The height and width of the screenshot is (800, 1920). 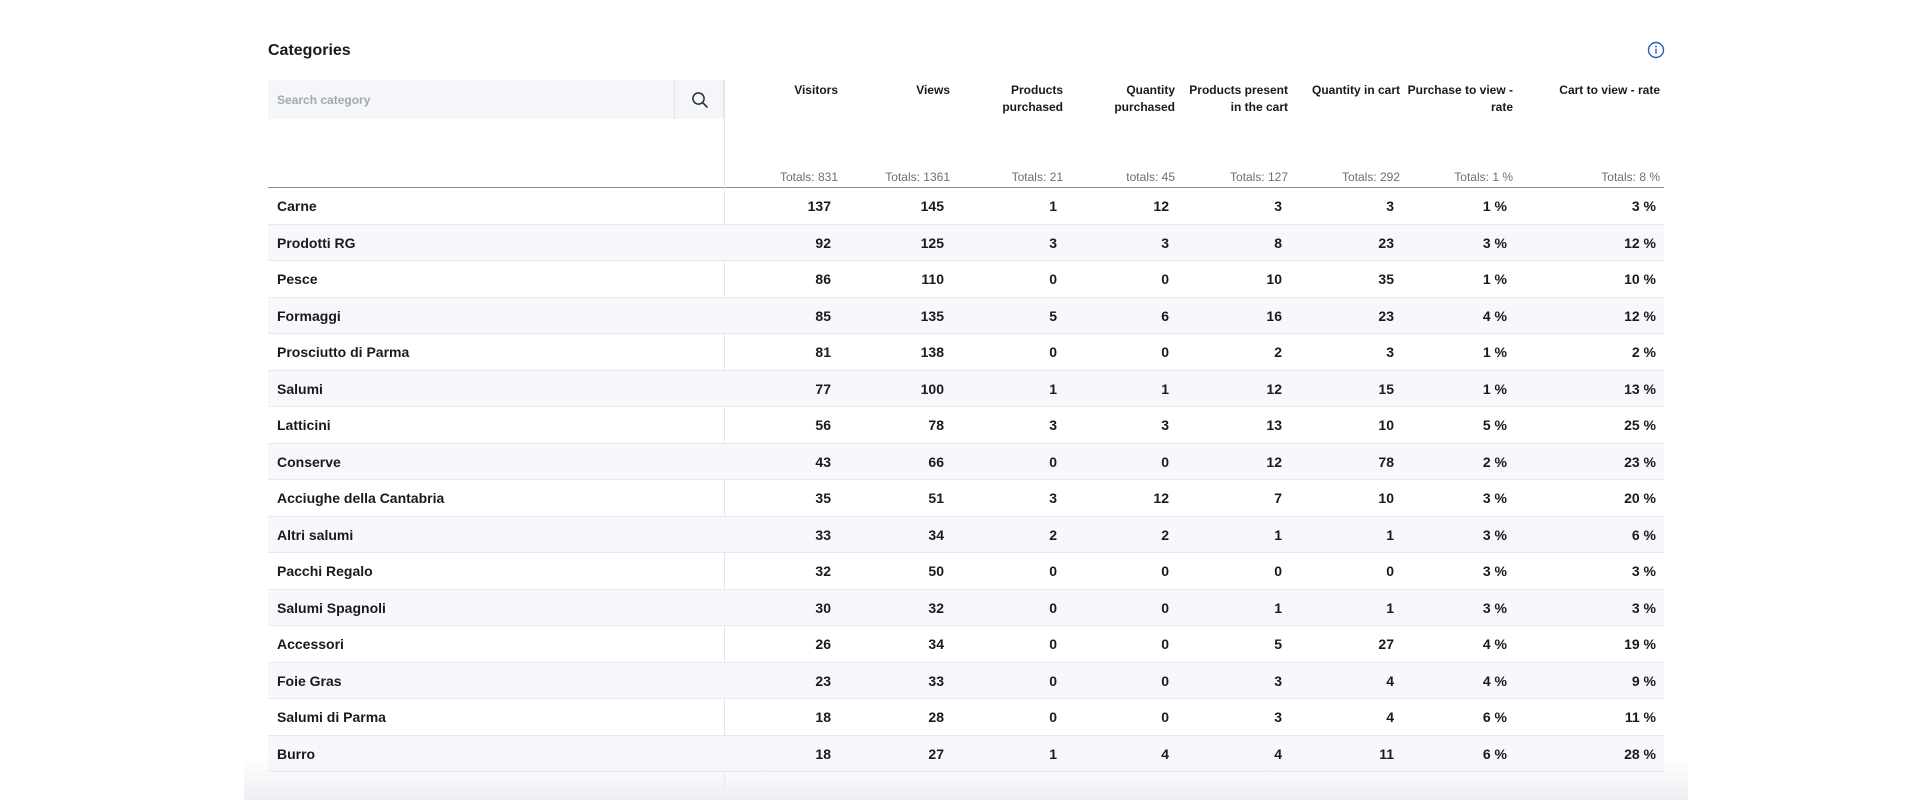 I want to click on cell-visitors: 23, so click(x=823, y=680).